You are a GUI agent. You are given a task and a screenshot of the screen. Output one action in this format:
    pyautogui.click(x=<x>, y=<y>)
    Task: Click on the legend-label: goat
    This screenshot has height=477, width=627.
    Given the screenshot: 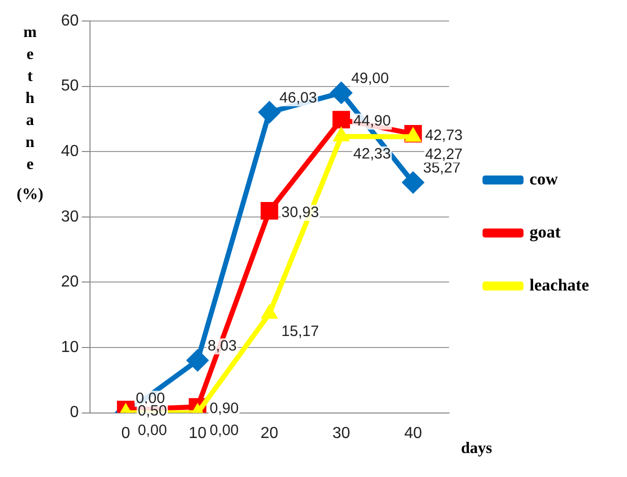 What is the action you would take?
    pyautogui.click(x=546, y=232)
    